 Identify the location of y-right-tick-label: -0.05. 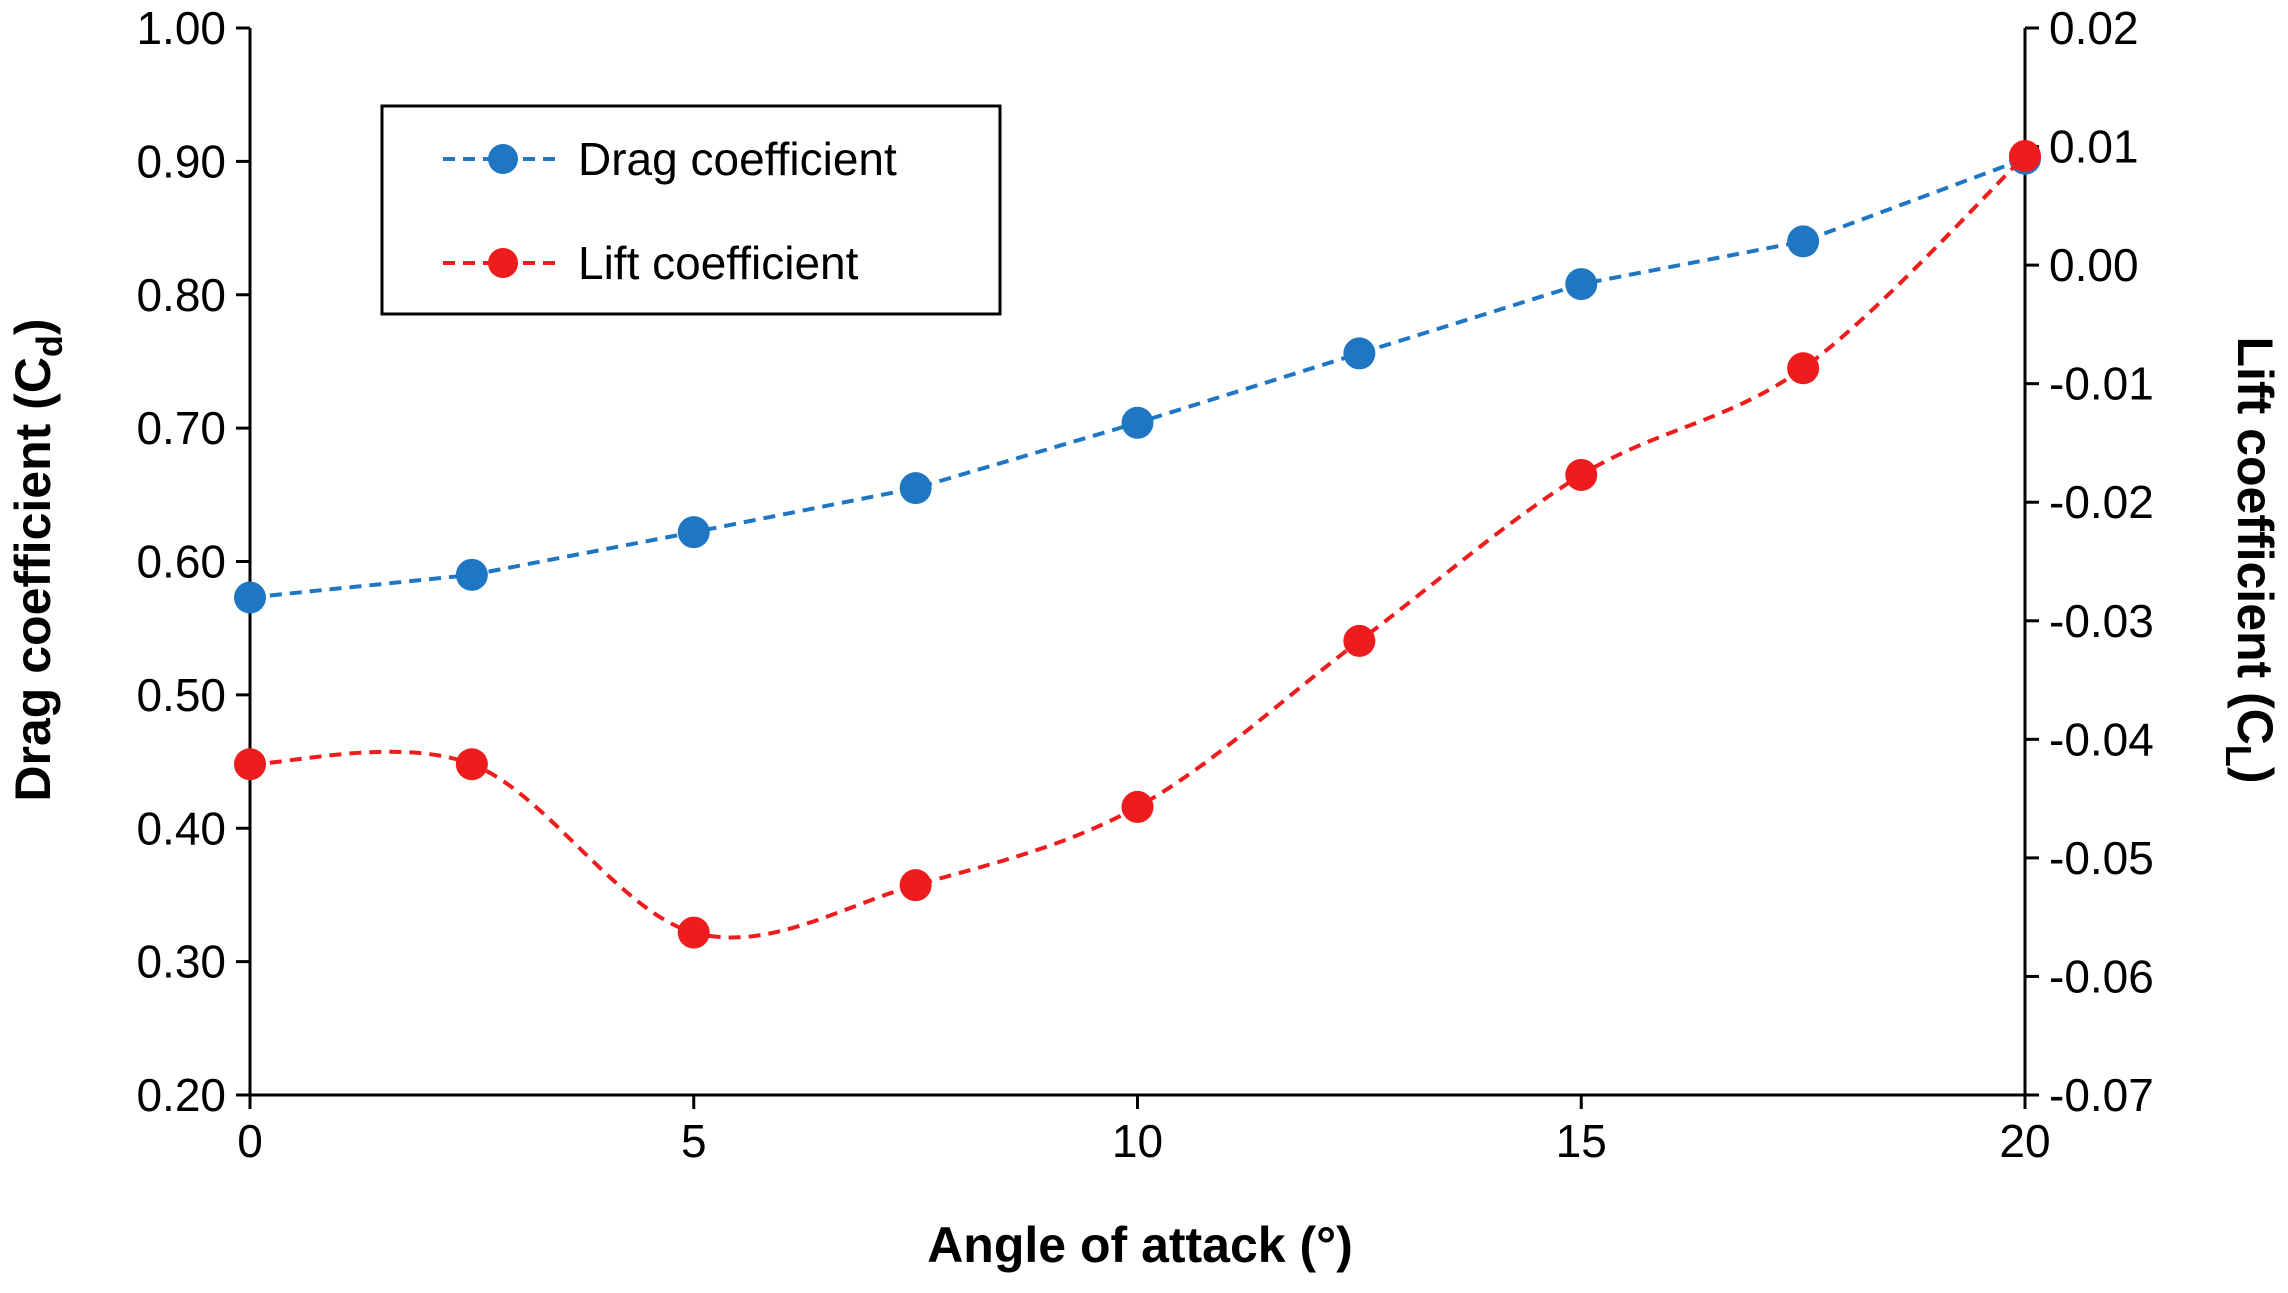
(2101, 858).